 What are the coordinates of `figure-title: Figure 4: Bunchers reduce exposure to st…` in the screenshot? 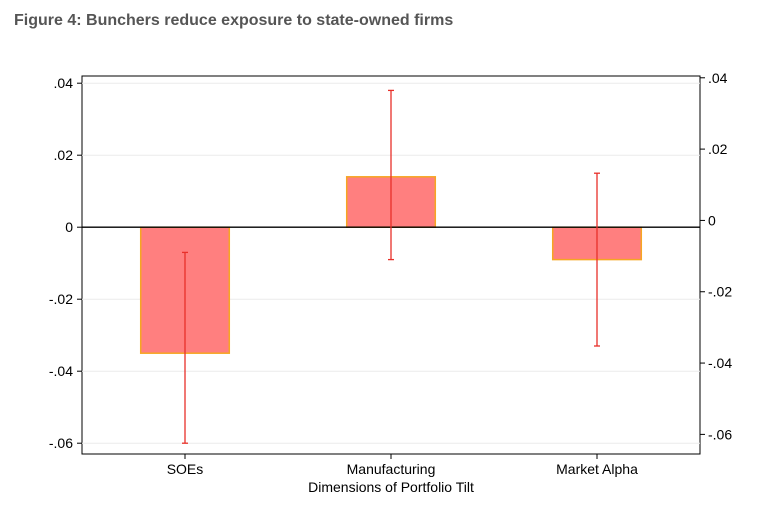 It's located at (234, 20).